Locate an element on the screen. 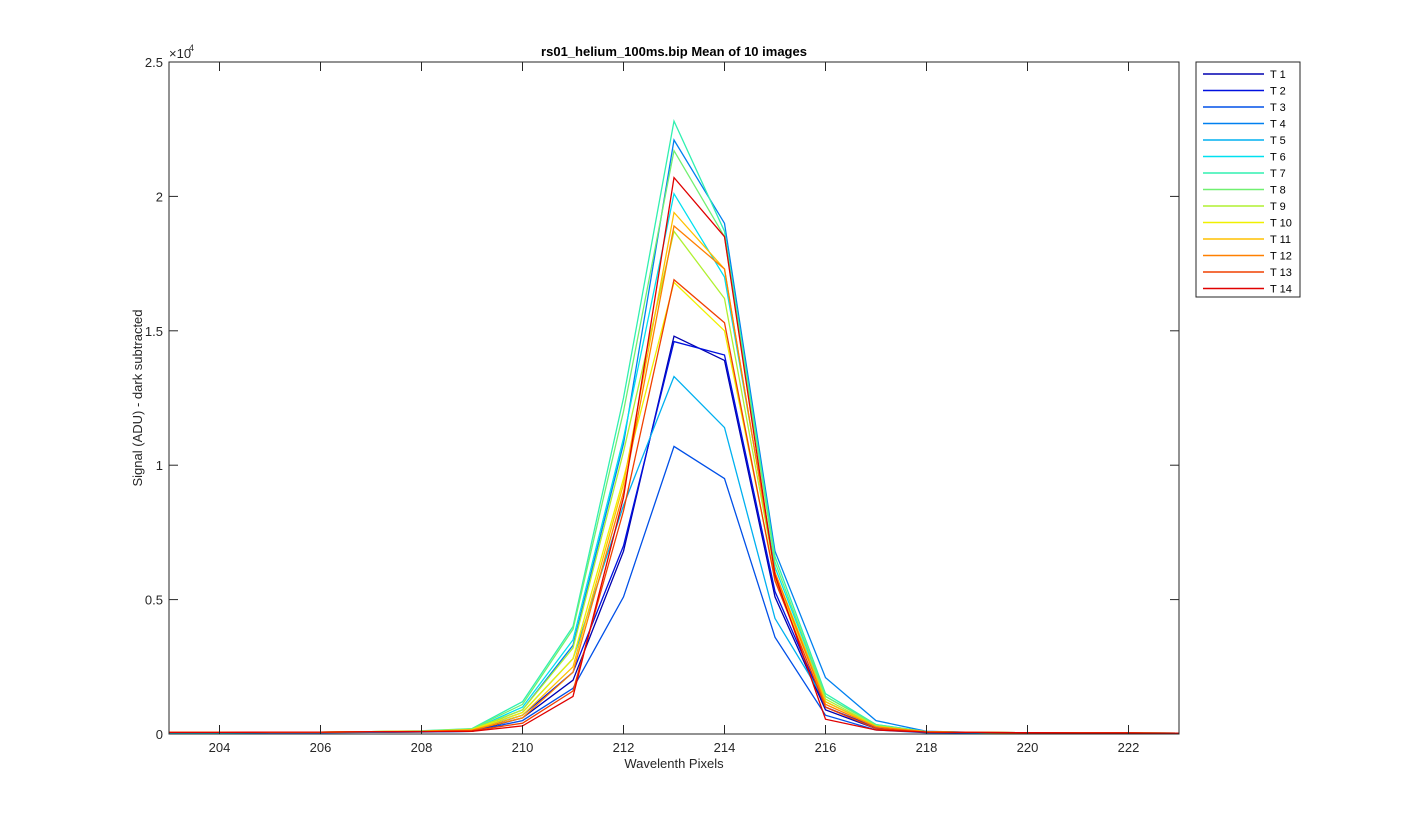 This screenshot has width=1425, height=825. y-exponent-power: 4 is located at coordinates (191, 48).